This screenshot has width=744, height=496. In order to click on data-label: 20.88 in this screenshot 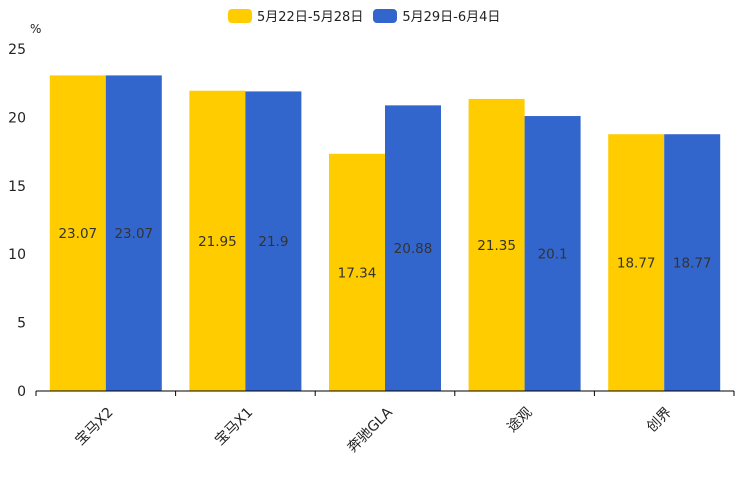, I will do `click(413, 249)`.